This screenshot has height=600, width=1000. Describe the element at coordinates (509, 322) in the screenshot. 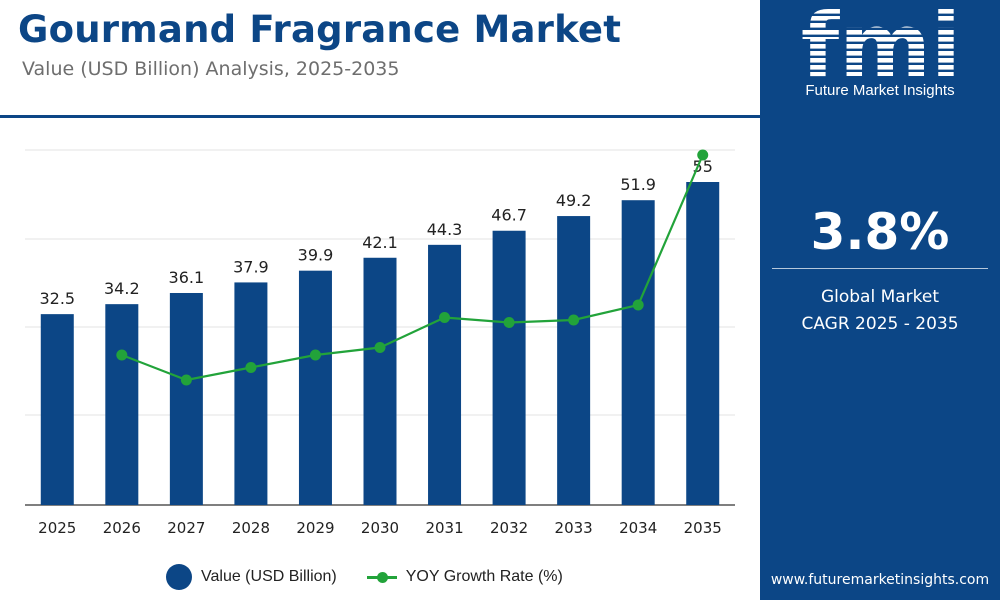

I see `growth-point-2032` at that location.